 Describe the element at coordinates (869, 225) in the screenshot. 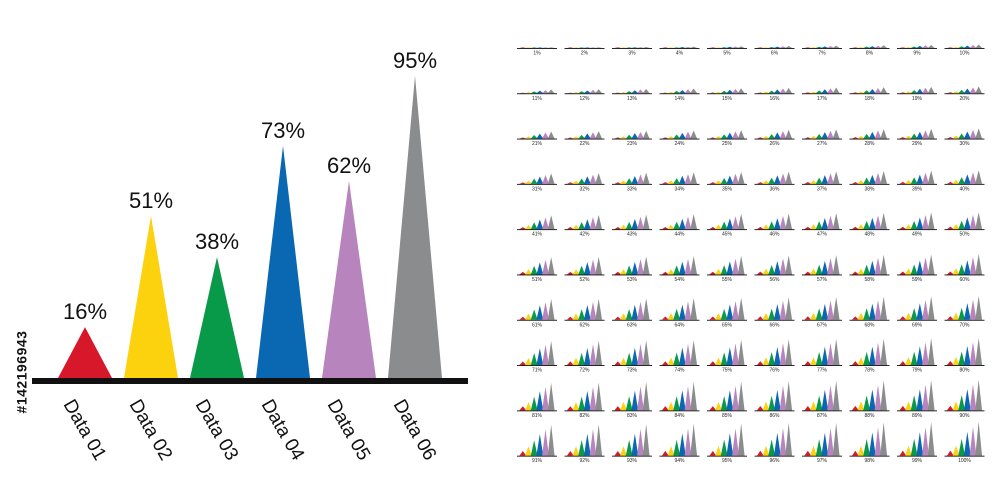

I see `mini-chart-48pct: 48%` at that location.